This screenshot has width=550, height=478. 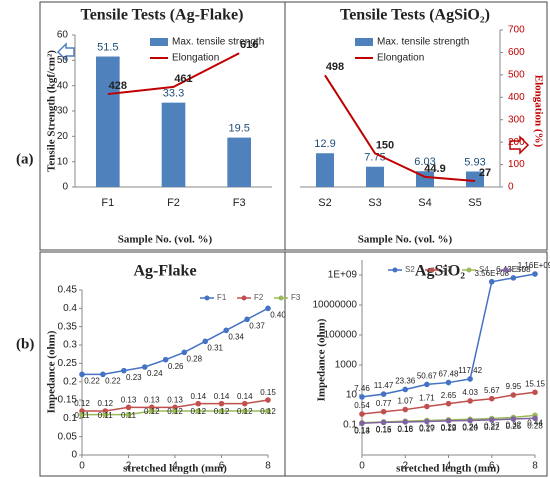 What do you see at coordinates (513, 269) in the screenshot?
I see `point-value-label: 6.43E+08` at bounding box center [513, 269].